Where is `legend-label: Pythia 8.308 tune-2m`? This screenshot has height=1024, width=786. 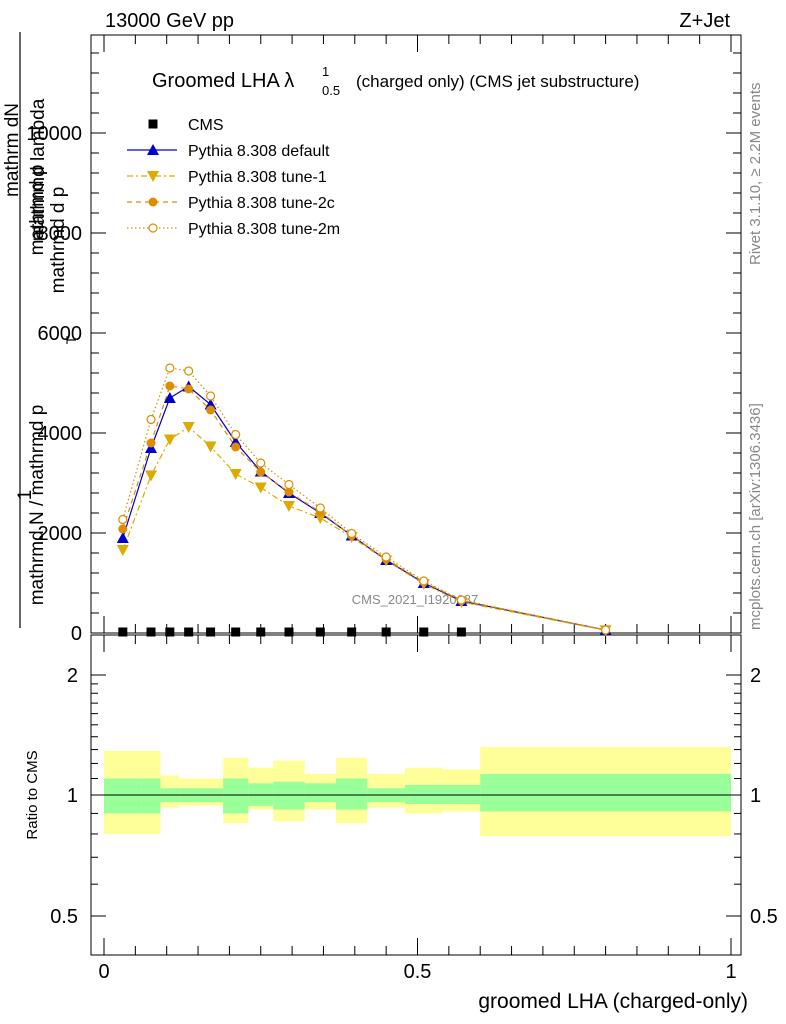 legend-label: Pythia 8.308 tune-2m is located at coordinates (264, 229).